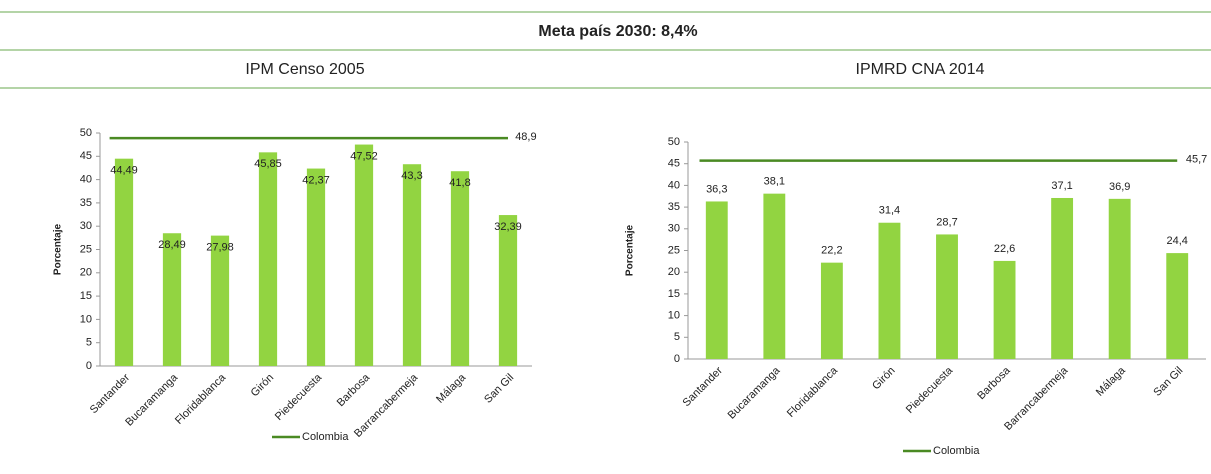 This screenshot has height=474, width=1211. Describe the element at coordinates (920, 69) in the screenshot. I see `chart-title: IPMRD CNA 2014` at that location.